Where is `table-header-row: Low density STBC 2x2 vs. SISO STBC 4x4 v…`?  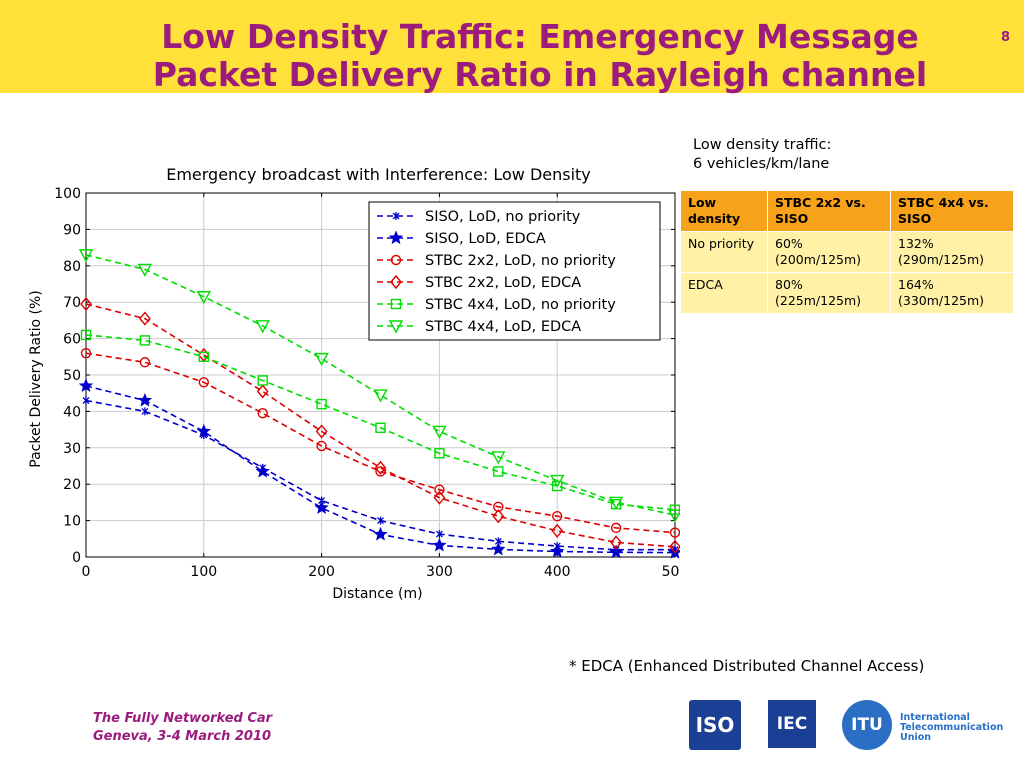
table-header-row: Low density STBC 2x2 vs. SISO STBC 4x4 v… is located at coordinates (847, 211).